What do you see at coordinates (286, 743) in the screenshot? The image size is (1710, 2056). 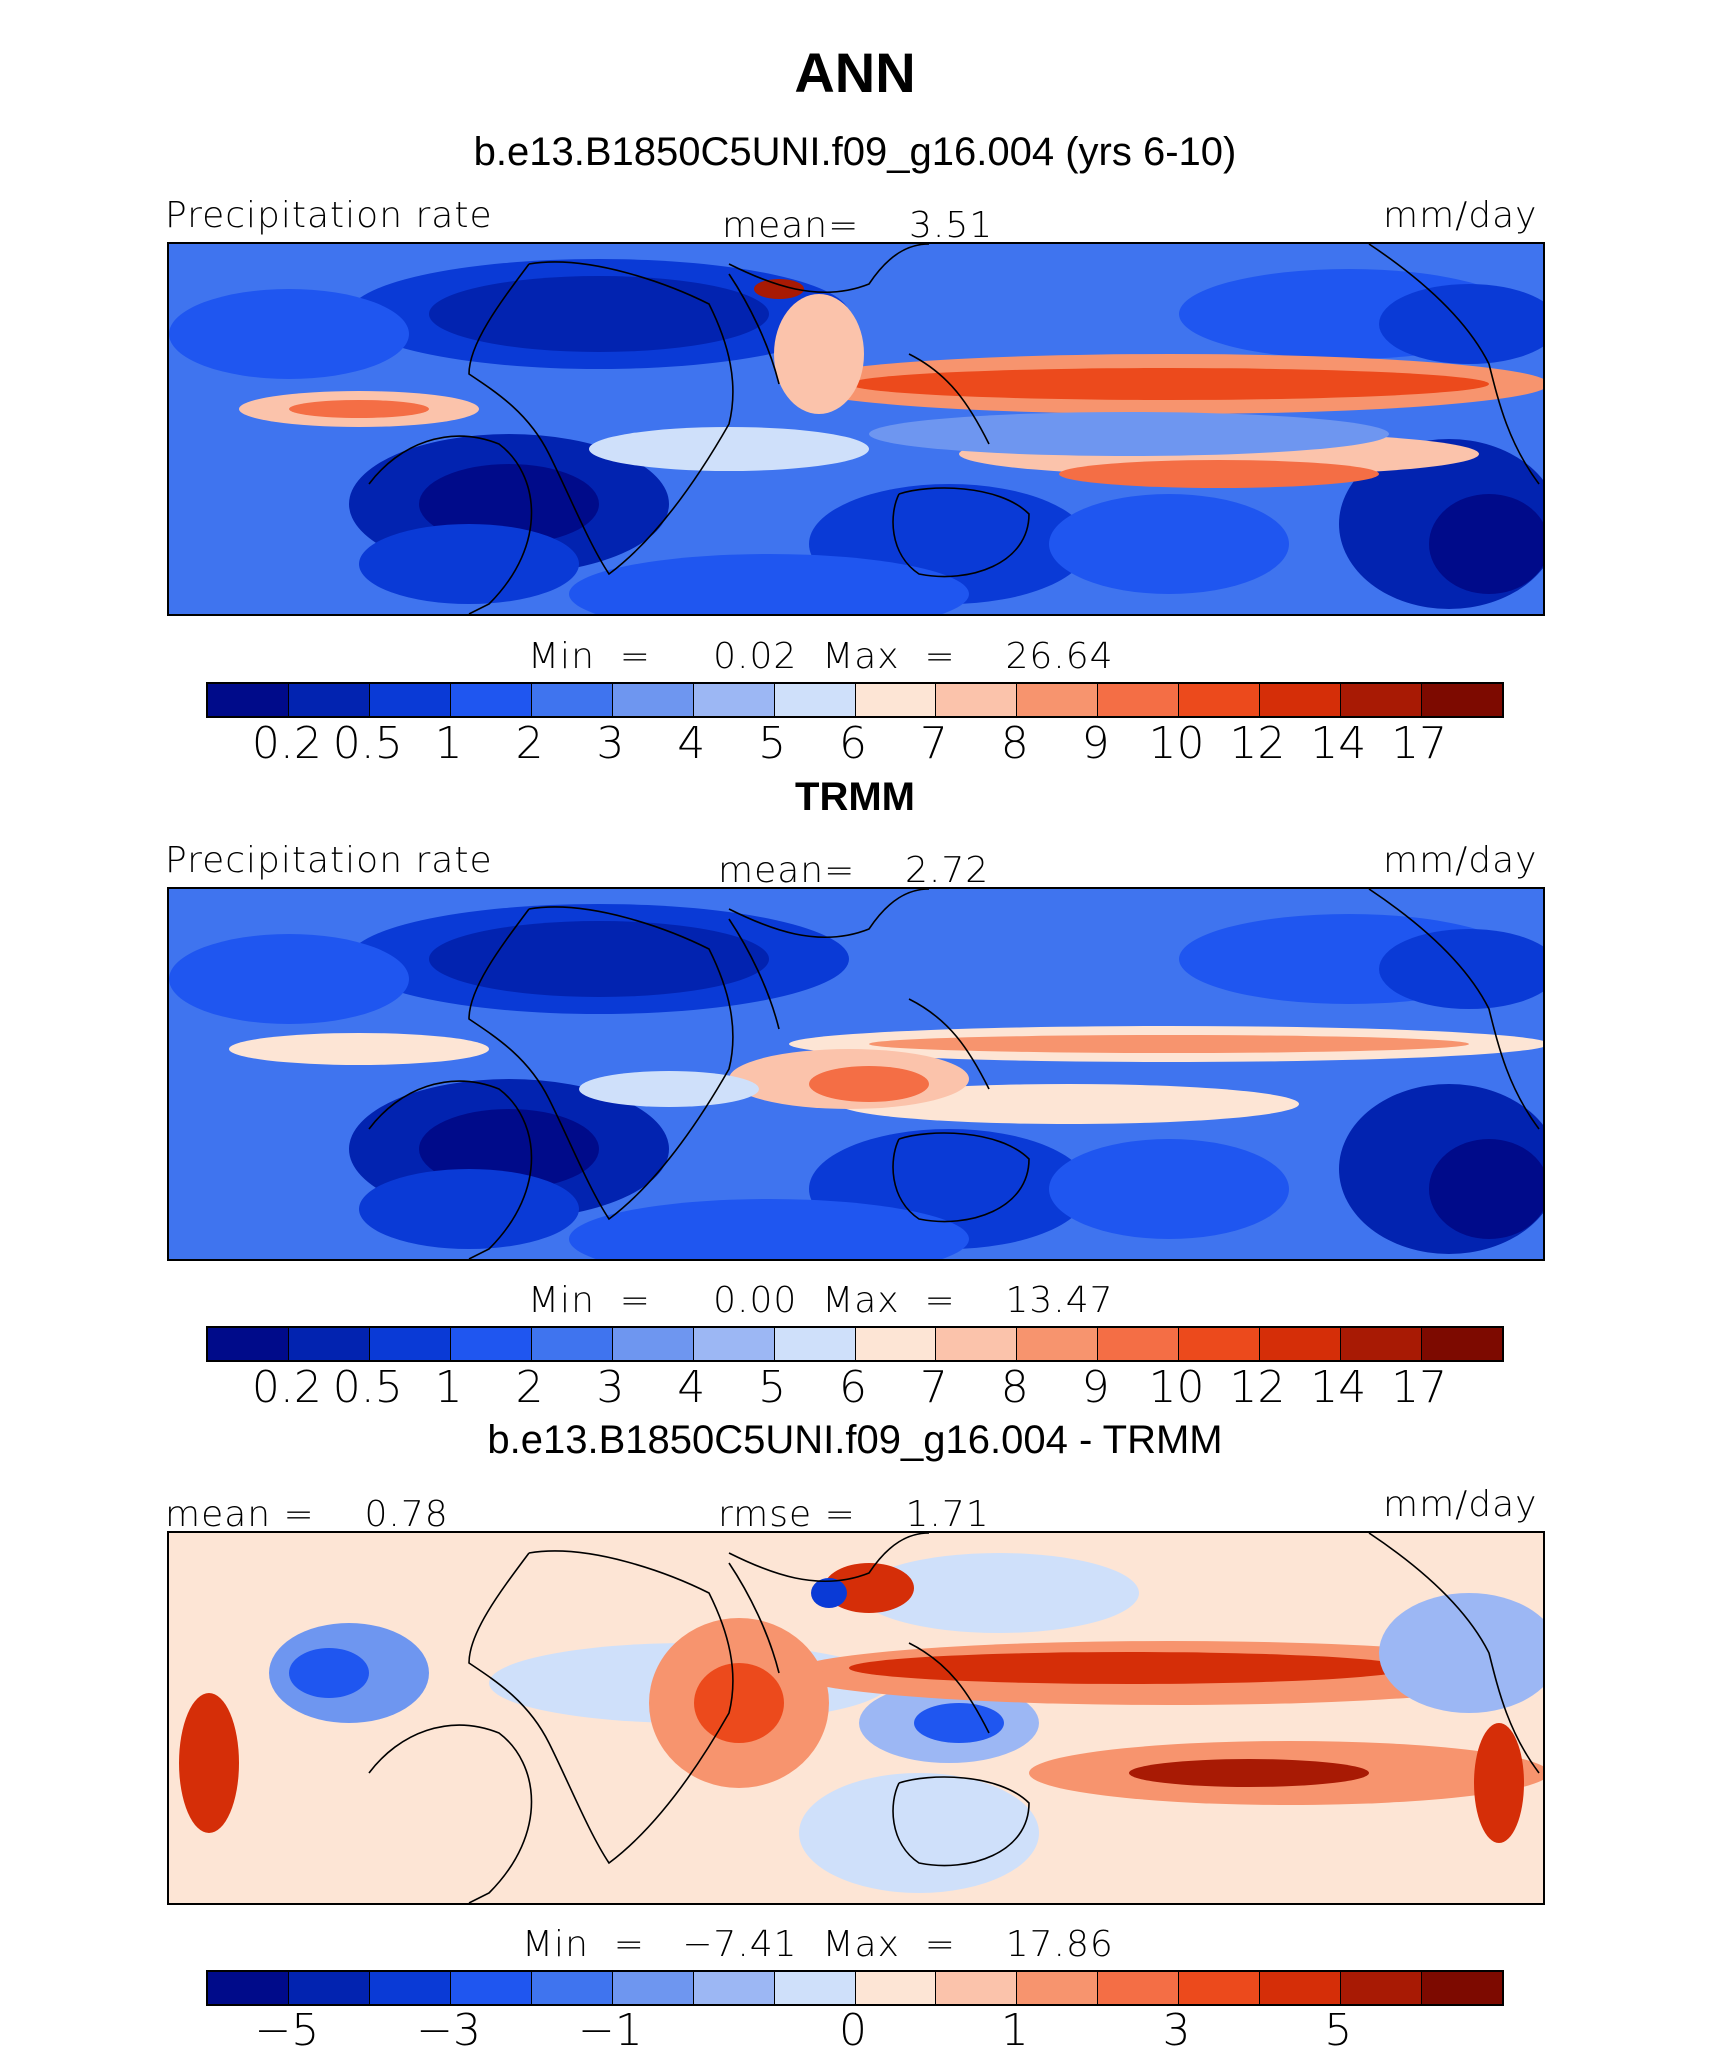 I see `colorbar-tick-label: 0.2` at bounding box center [286, 743].